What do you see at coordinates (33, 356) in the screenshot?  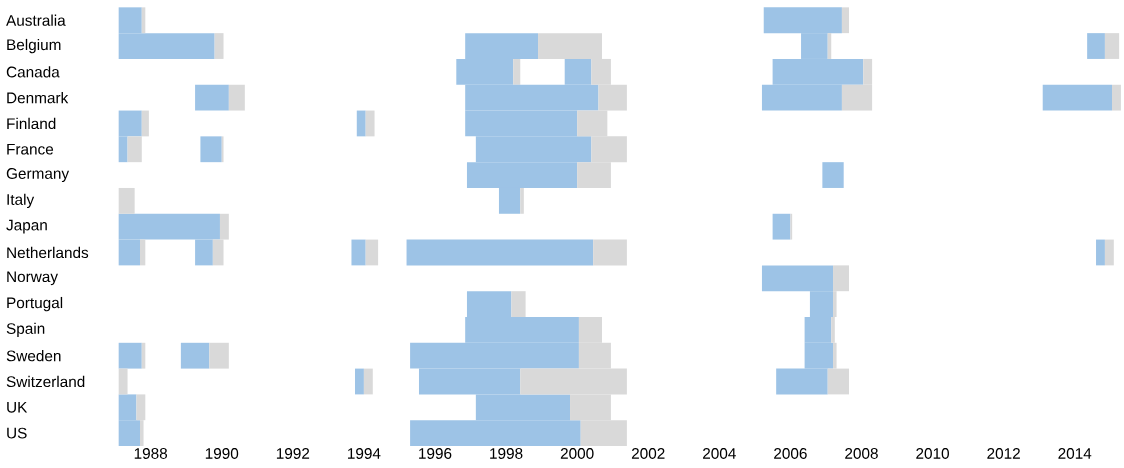 I see `y-tick-label: Sweden` at bounding box center [33, 356].